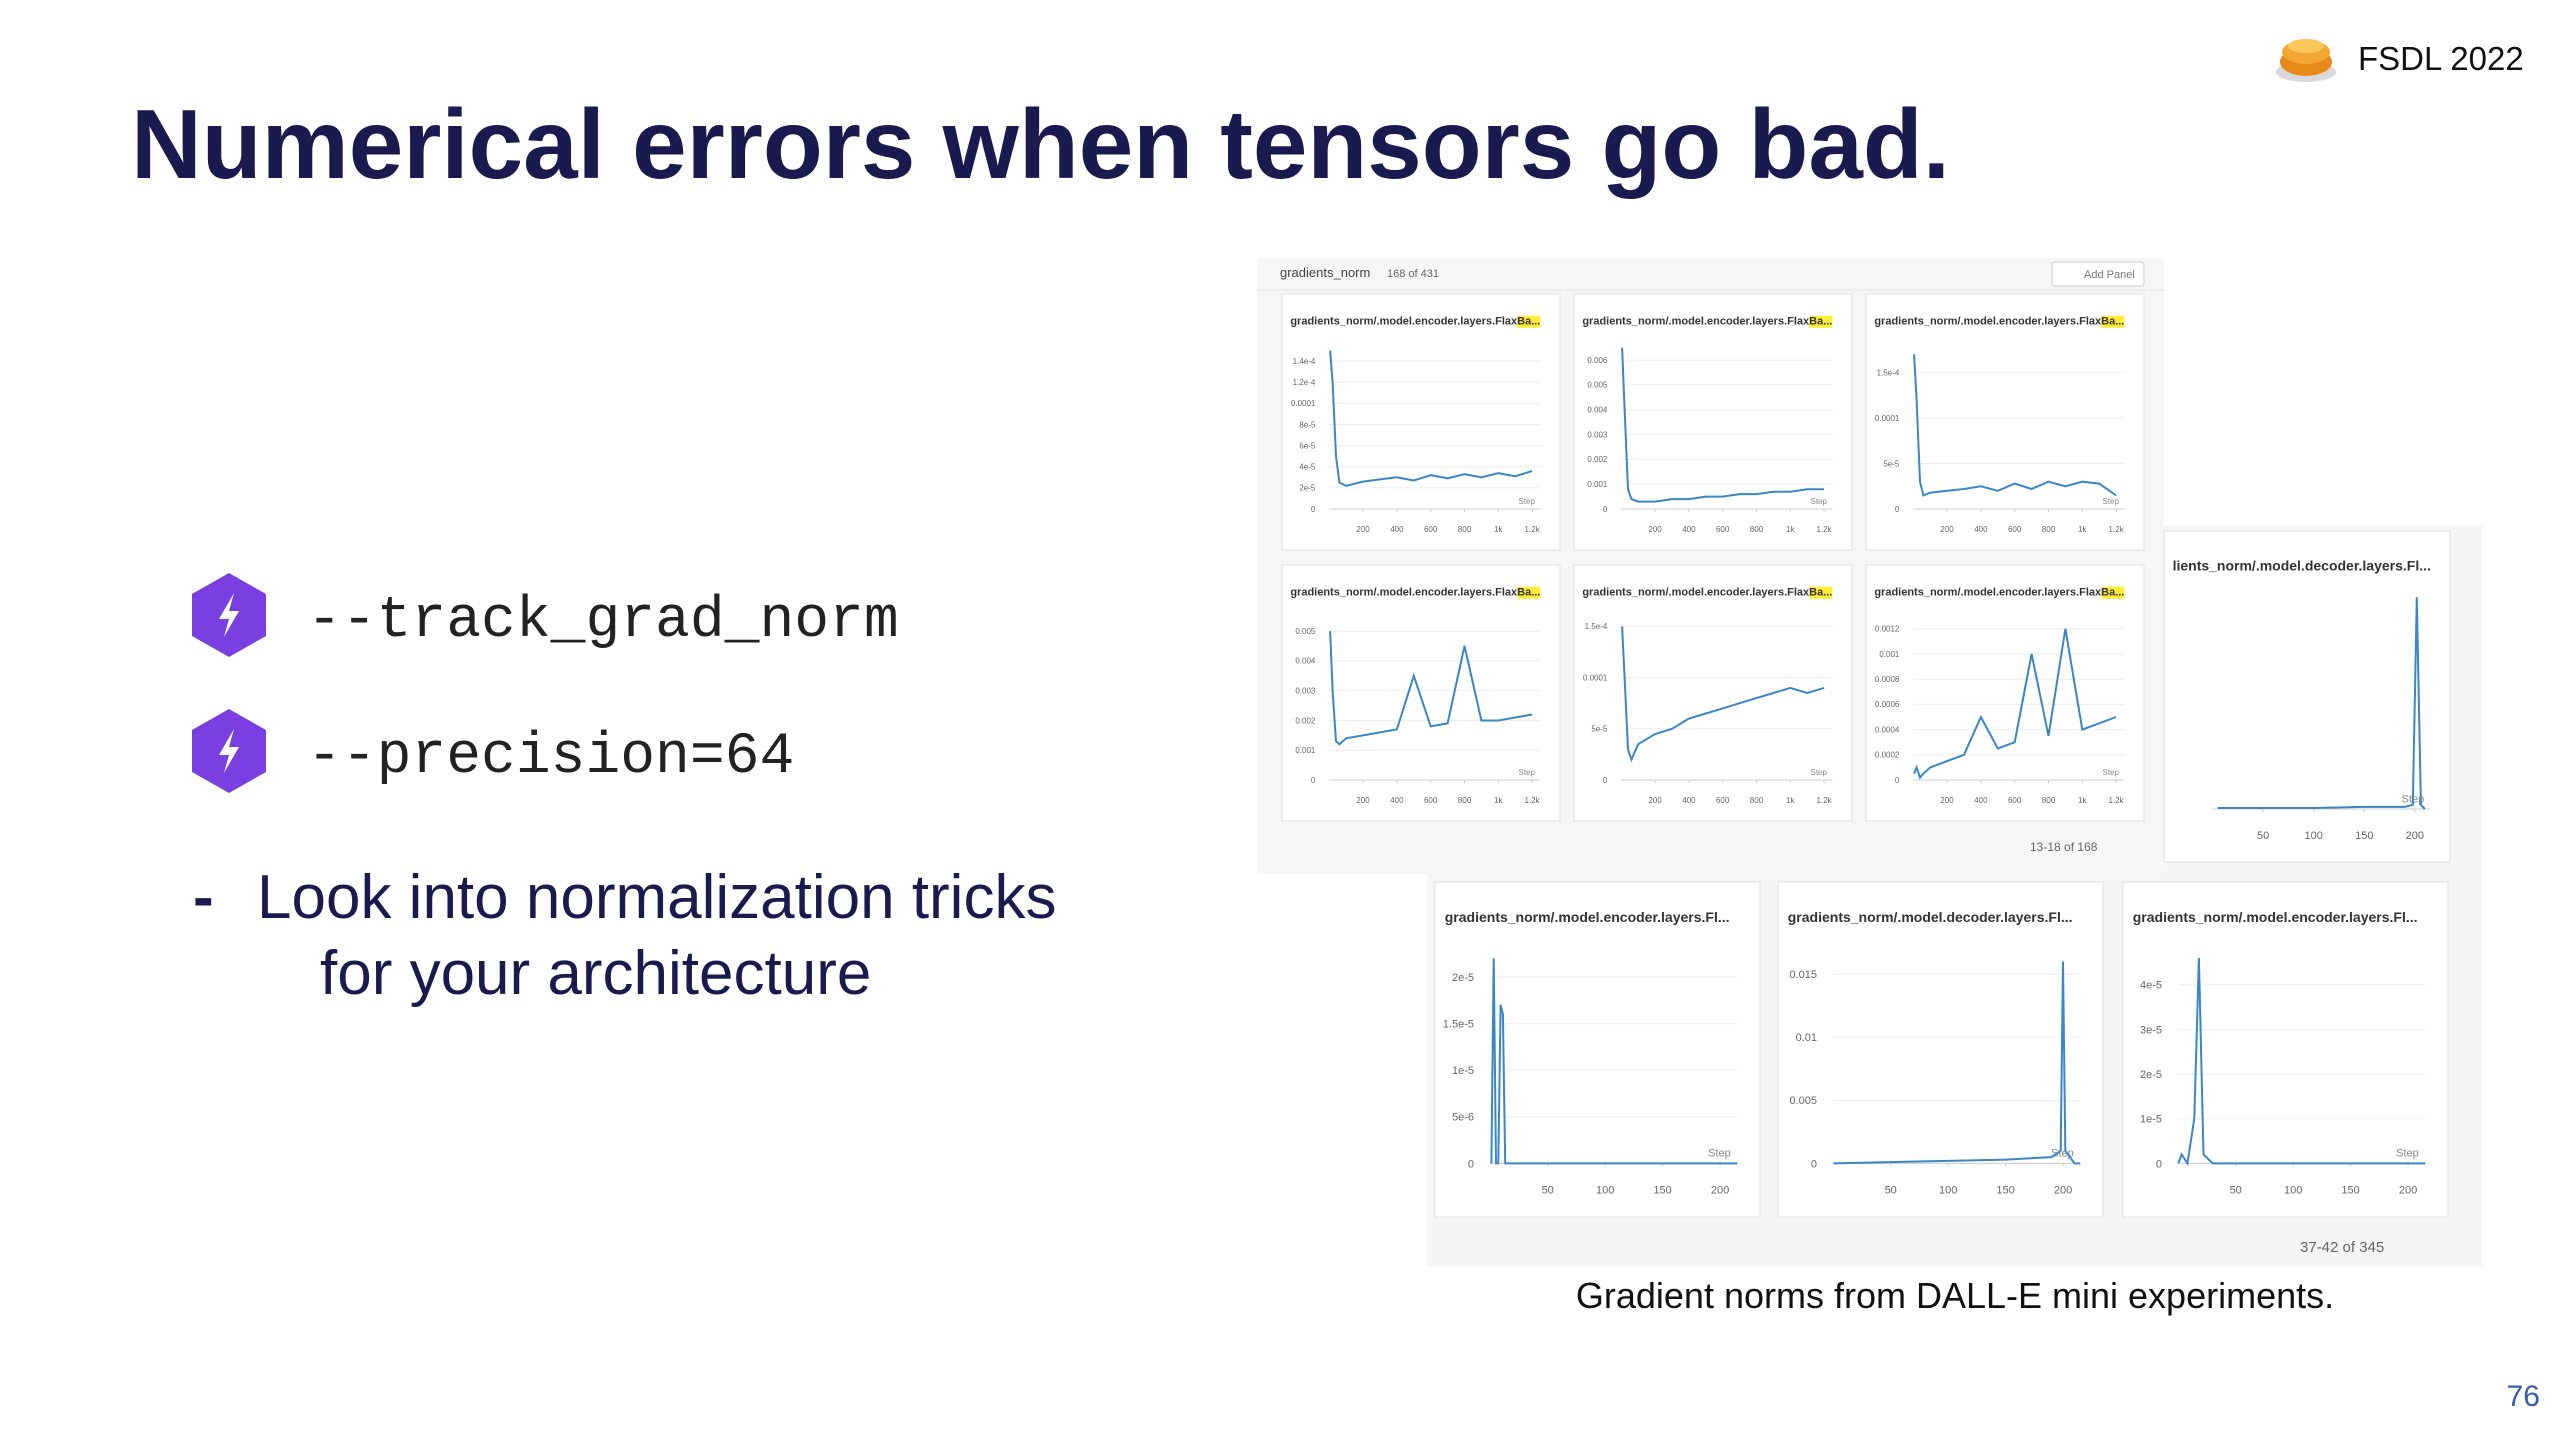 The image size is (2560, 1440). I want to click on y-tick-label: 1.2e-4, so click(1304, 382).